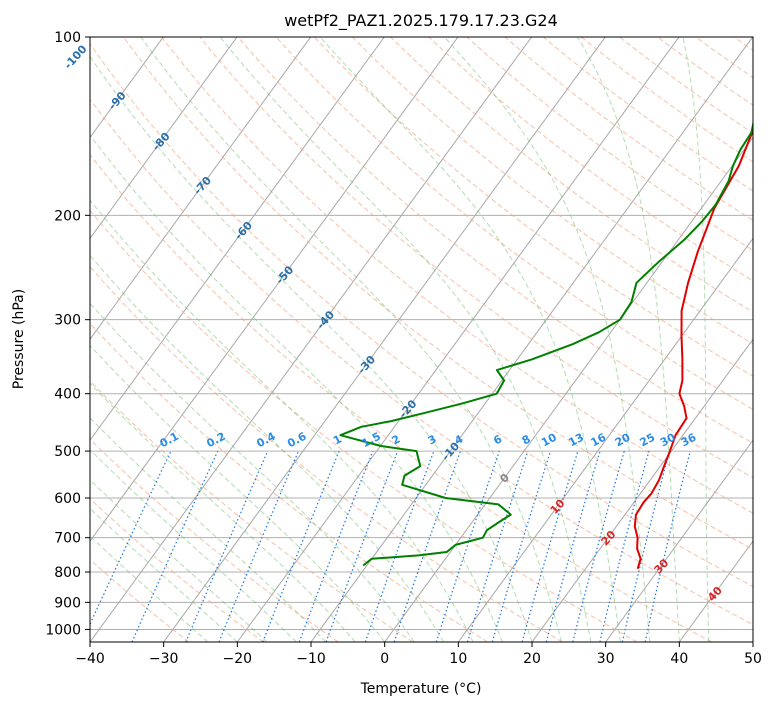 The height and width of the screenshot is (708, 775). I want to click on x-tick-label: 20, so click(532, 659).